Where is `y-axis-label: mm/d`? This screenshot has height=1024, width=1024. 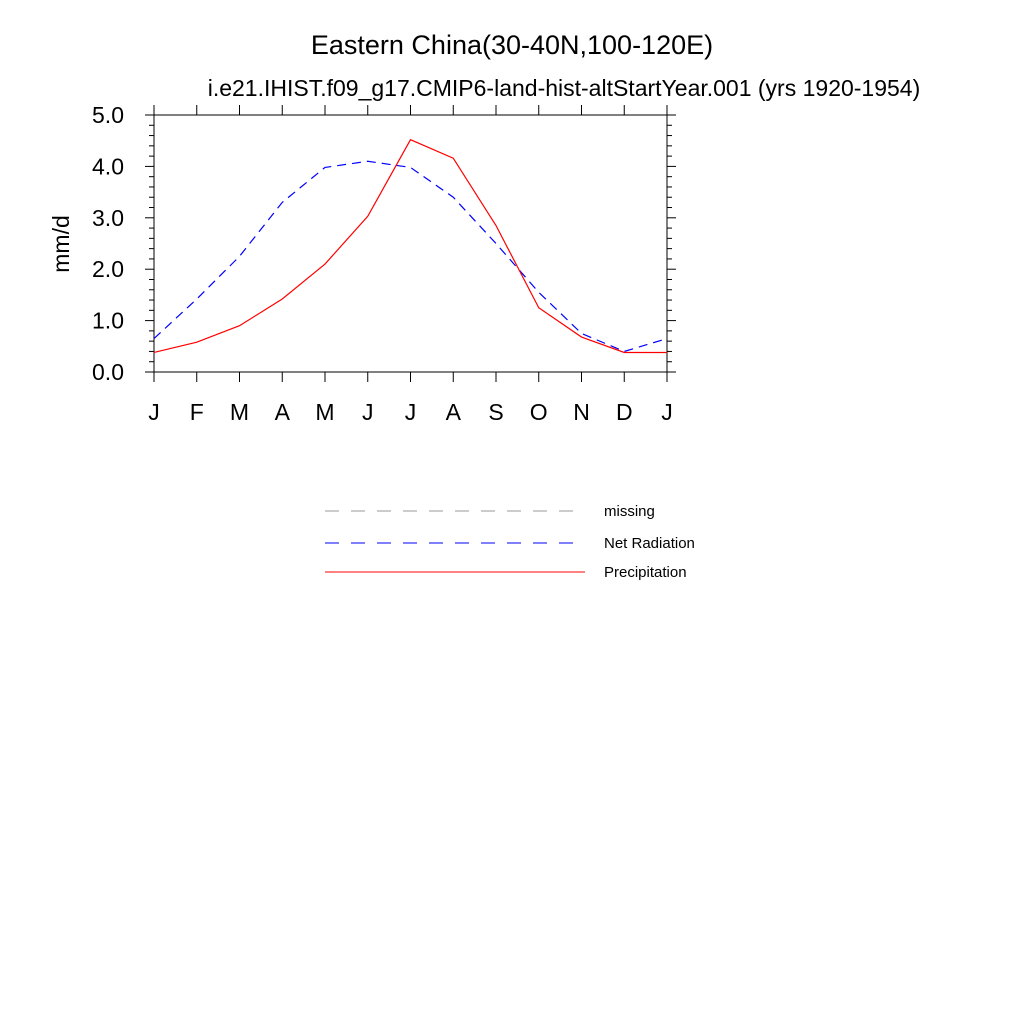
y-axis-label: mm/d is located at coordinates (61, 244).